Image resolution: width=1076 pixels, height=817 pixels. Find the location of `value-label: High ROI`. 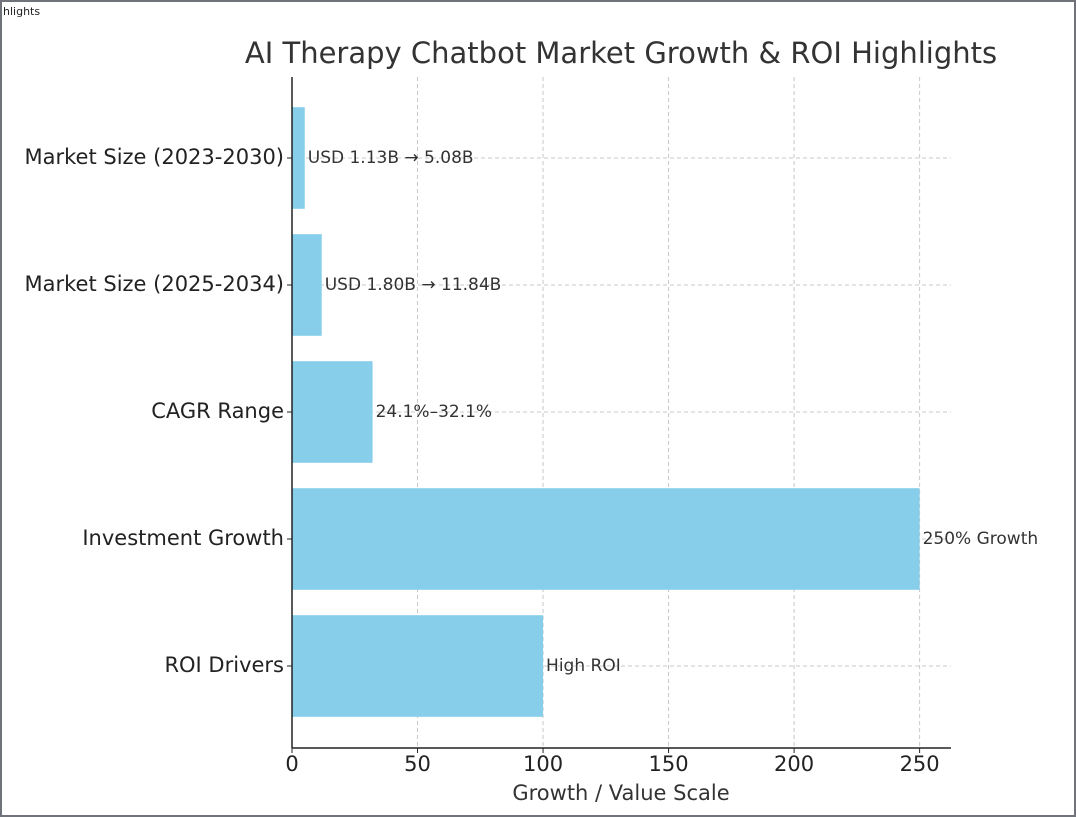

value-label: High ROI is located at coordinates (583, 666).